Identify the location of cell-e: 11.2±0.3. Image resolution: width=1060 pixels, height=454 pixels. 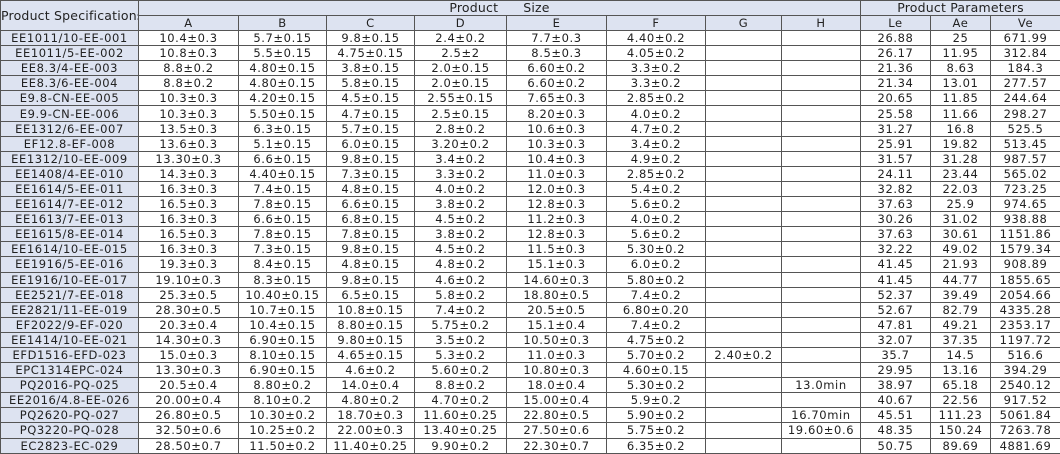
(557, 219).